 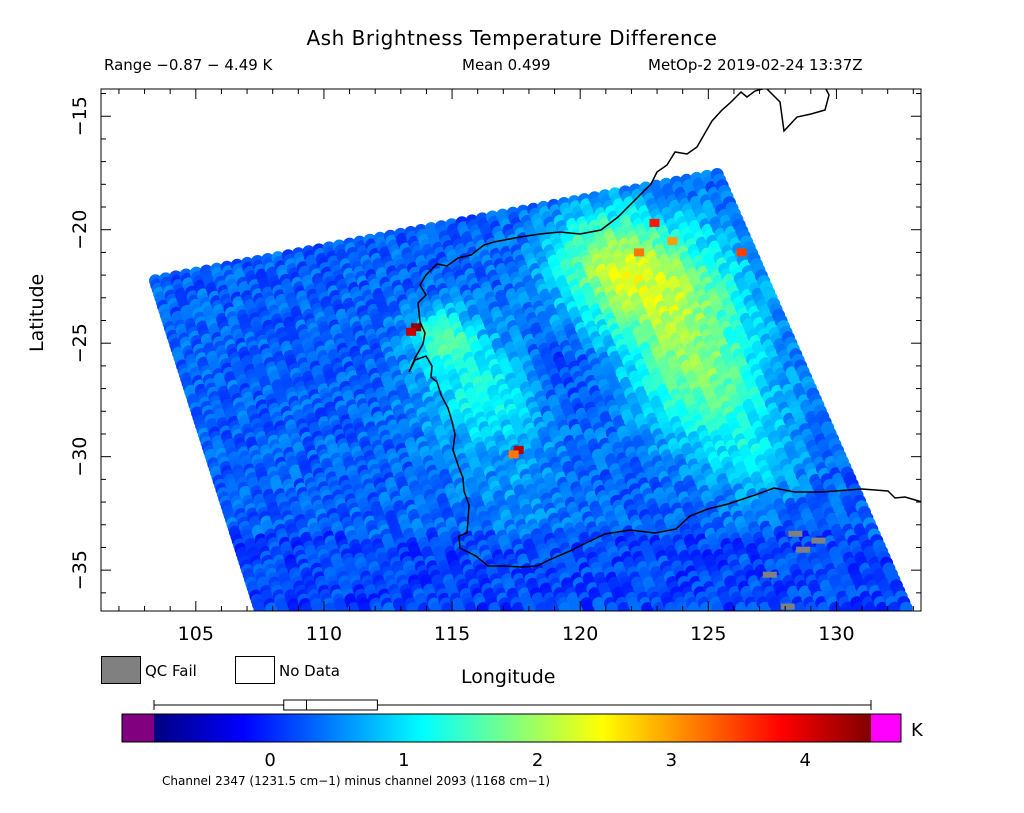 What do you see at coordinates (330, 705) in the screenshot?
I see `quartile-box` at bounding box center [330, 705].